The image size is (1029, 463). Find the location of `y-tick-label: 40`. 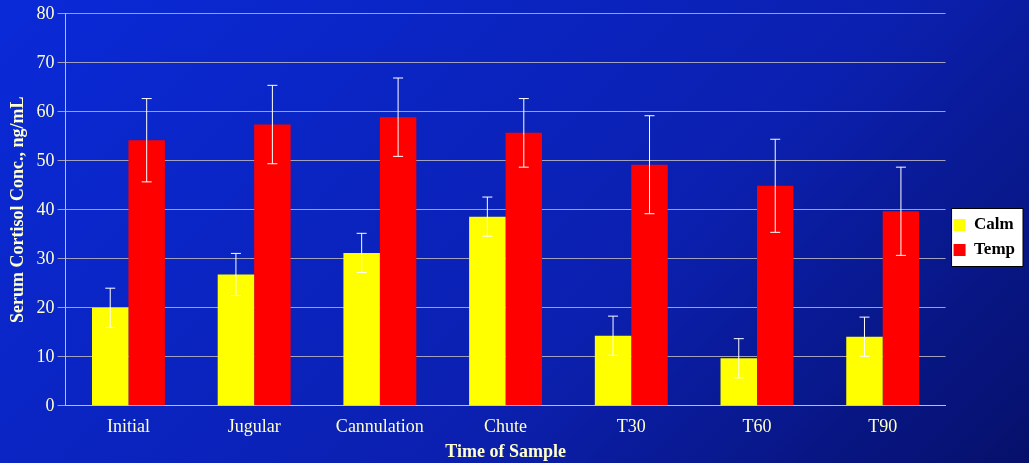

y-tick-label: 40 is located at coordinates (45, 208).